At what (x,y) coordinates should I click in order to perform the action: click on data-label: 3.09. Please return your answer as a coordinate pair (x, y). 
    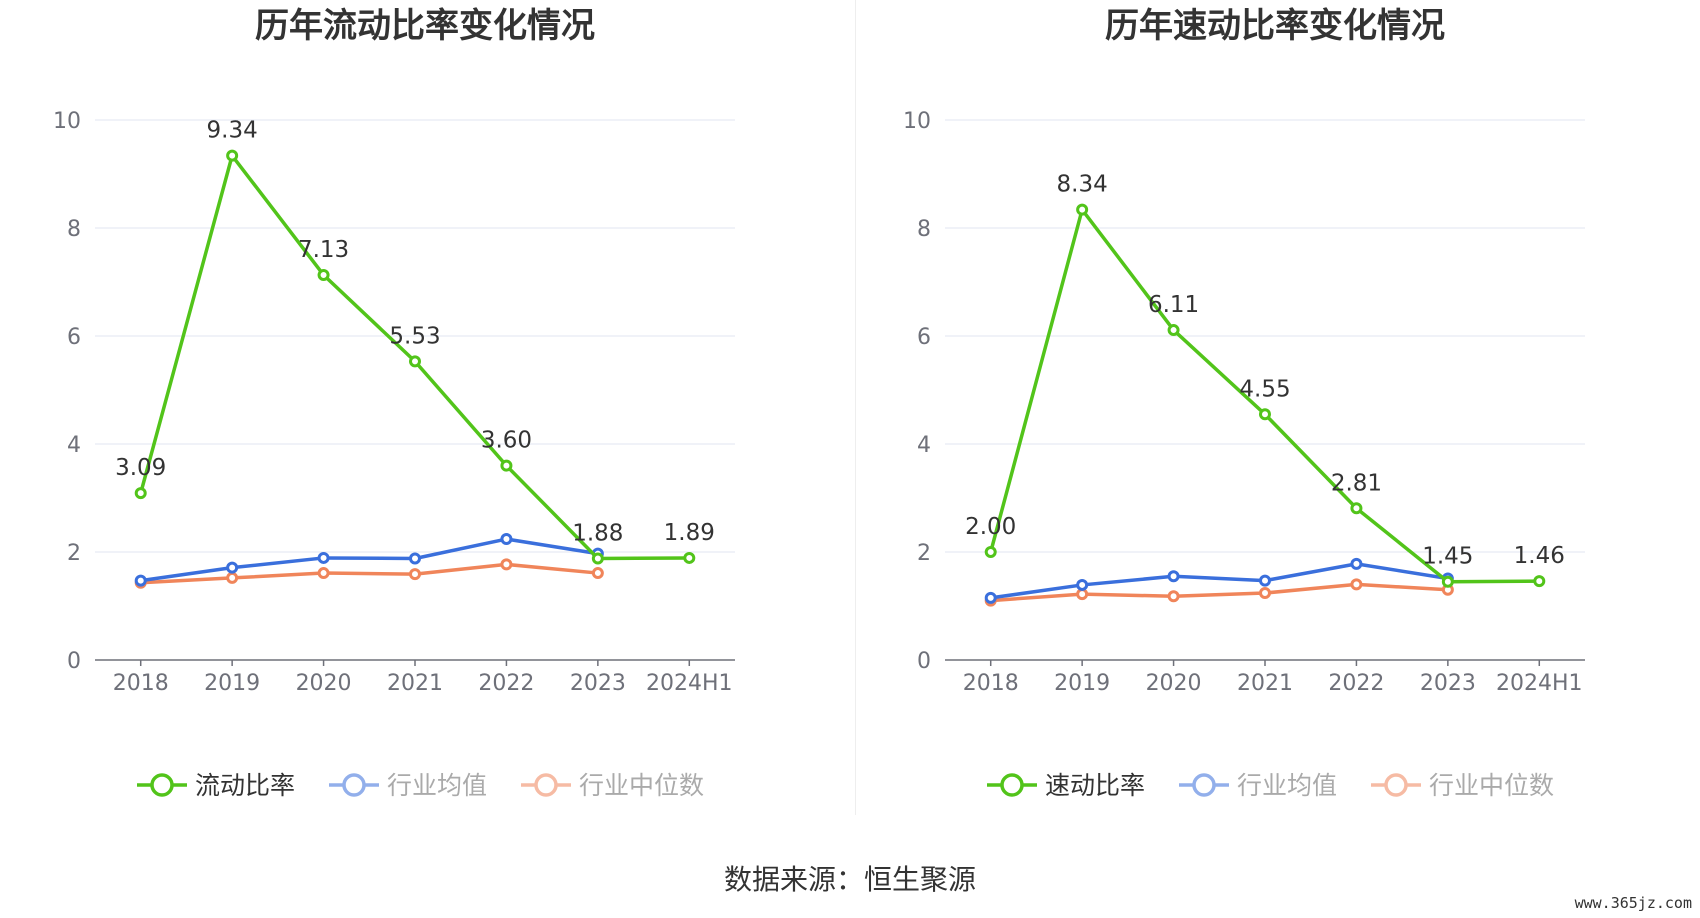
    Looking at the image, I should click on (140, 468).